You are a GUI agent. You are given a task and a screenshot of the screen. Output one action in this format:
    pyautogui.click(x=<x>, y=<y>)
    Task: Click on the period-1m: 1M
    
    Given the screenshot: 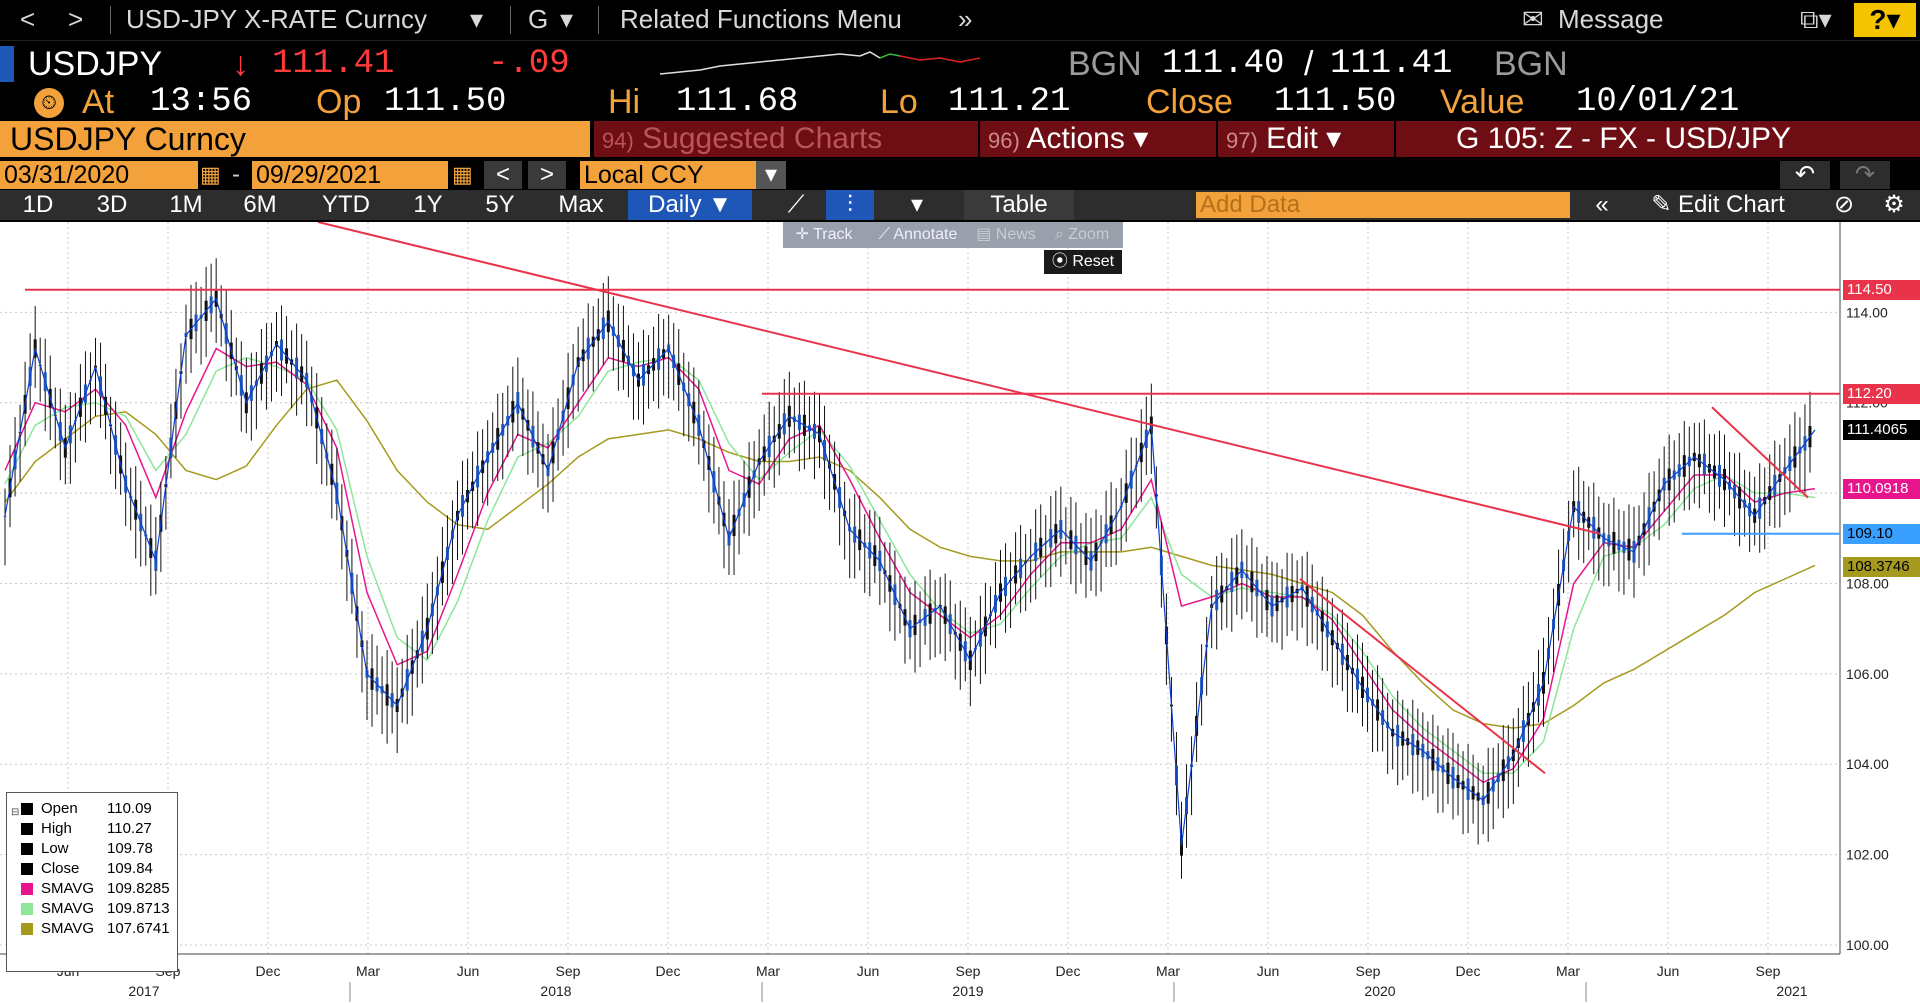 What is the action you would take?
    pyautogui.click(x=186, y=204)
    